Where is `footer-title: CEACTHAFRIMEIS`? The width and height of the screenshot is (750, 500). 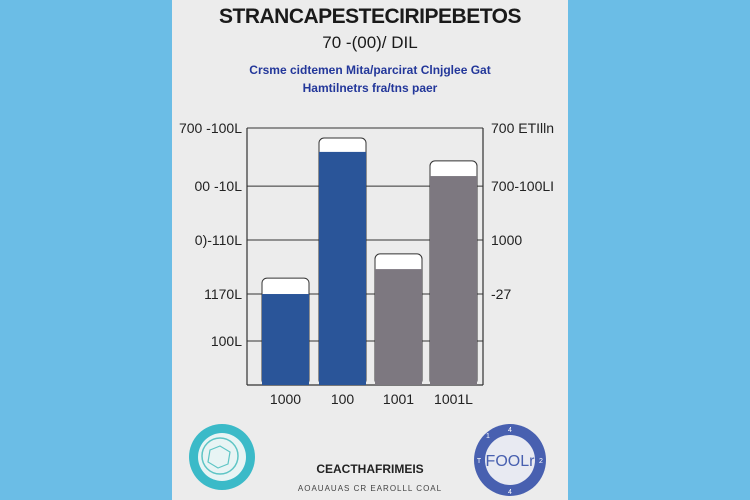
footer-title: CEACTHAFRIMEIS is located at coordinates (370, 469).